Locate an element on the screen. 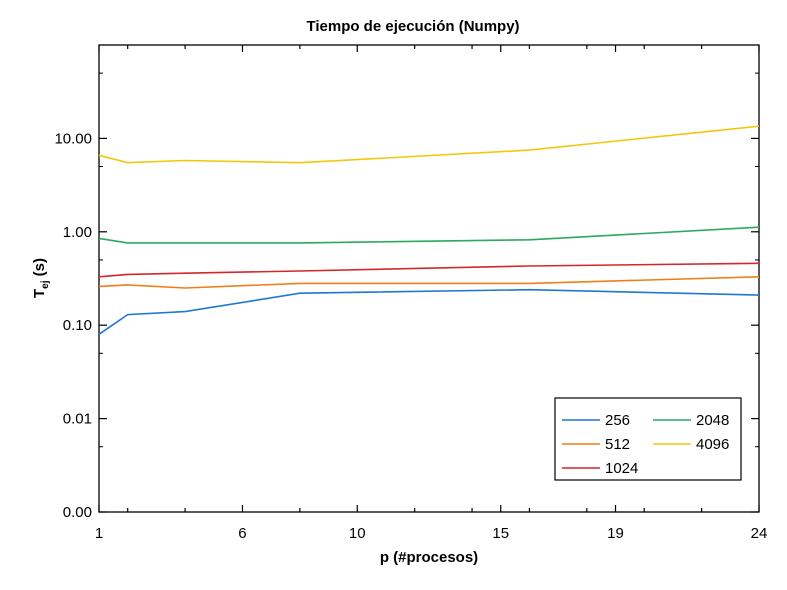 This screenshot has width=787, height=590. y-tick-label: 0.00 is located at coordinates (77, 512).